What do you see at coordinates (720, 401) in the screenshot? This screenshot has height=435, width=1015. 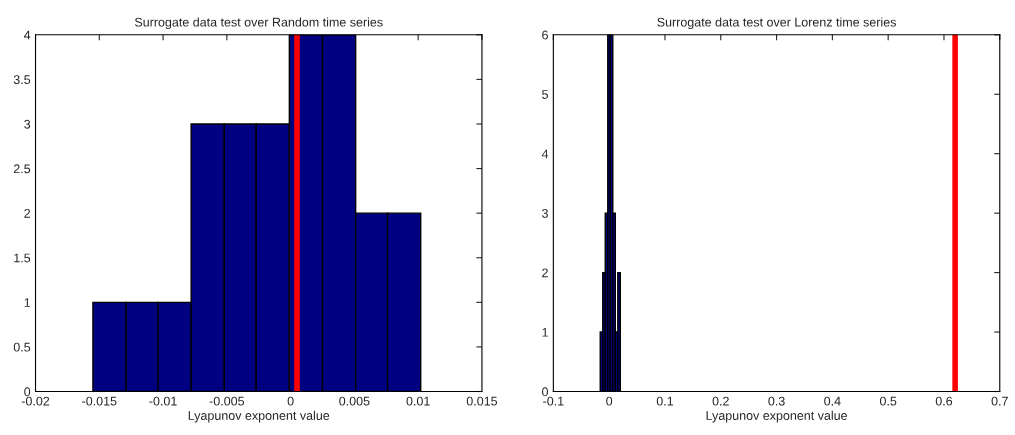 I see `x-tick-label: 0.2` at bounding box center [720, 401].